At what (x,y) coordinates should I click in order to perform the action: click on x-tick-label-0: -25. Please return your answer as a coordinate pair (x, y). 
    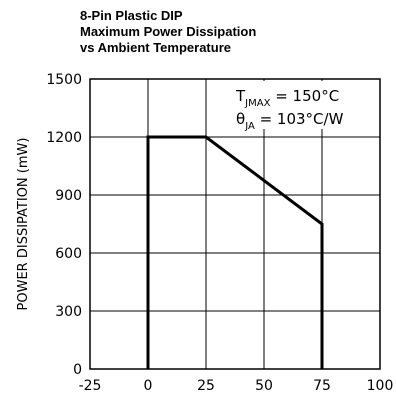
    Looking at the image, I should click on (90, 386).